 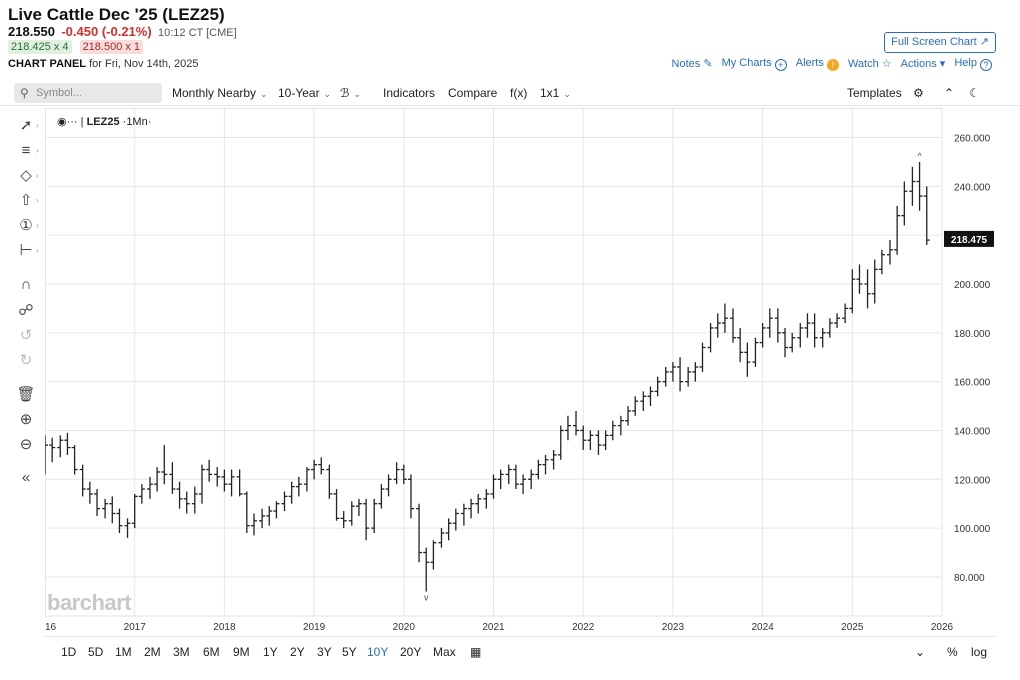 What do you see at coordinates (26, 394) in the screenshot?
I see `trash-icon: 🗑` at bounding box center [26, 394].